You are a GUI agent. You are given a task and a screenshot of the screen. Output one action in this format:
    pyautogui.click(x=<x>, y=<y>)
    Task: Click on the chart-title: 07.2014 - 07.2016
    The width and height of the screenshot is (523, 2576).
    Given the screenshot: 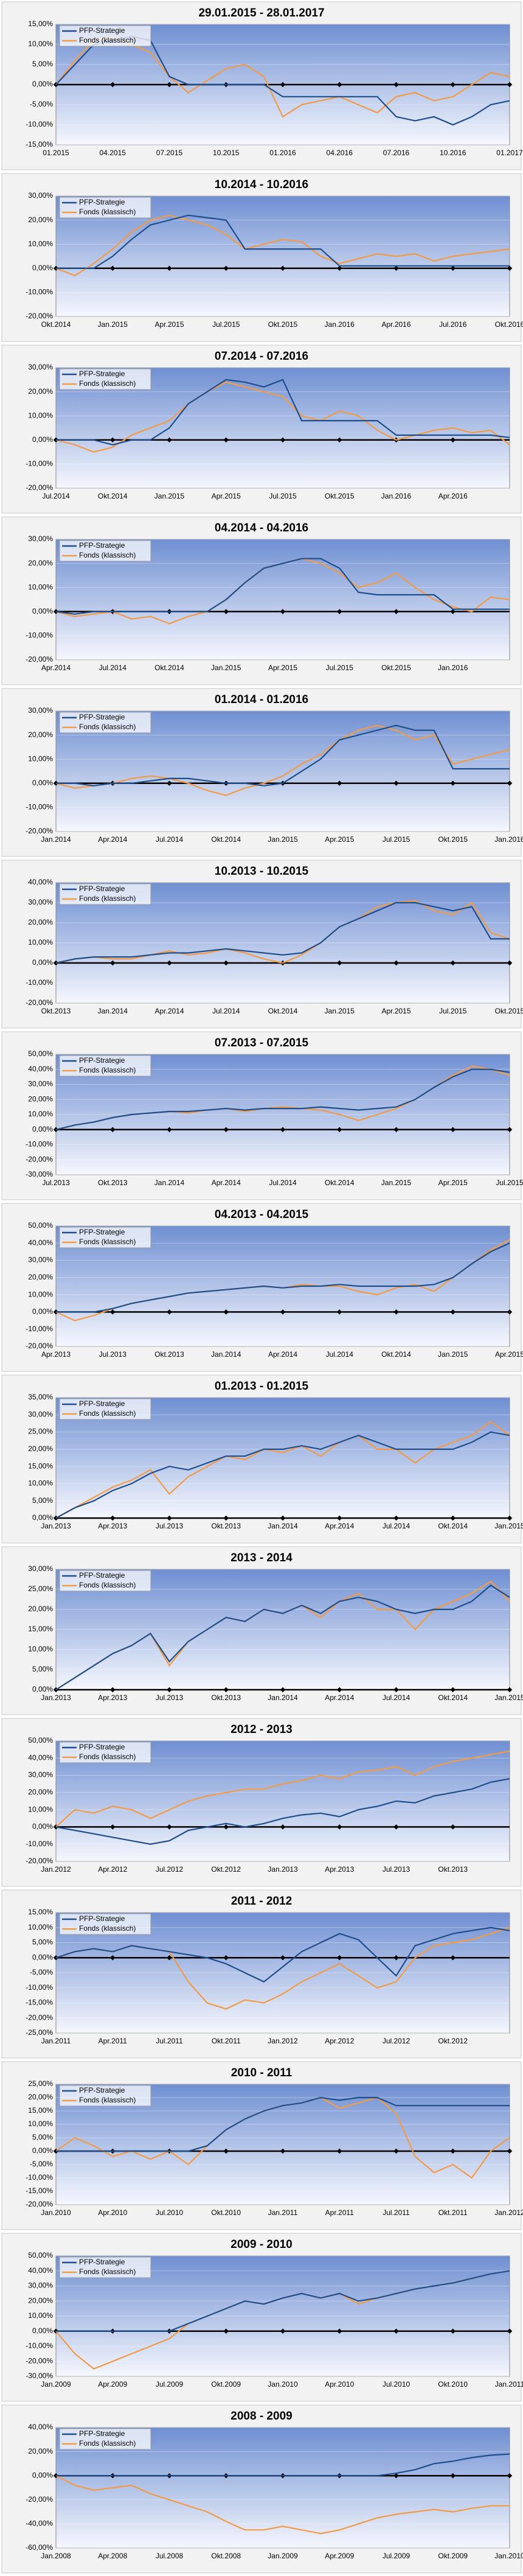 What is the action you would take?
    pyautogui.click(x=261, y=357)
    